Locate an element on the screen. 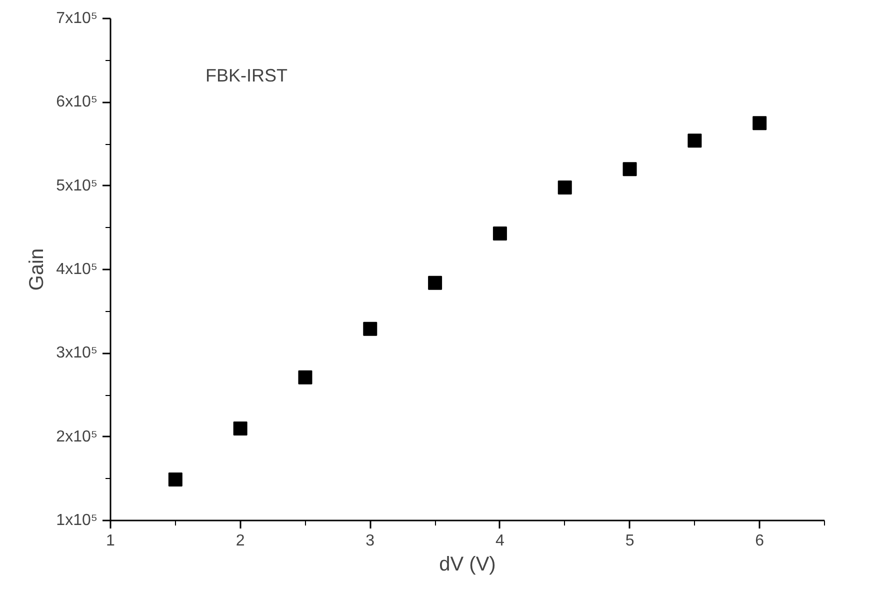 The height and width of the screenshot is (590, 869). x-tick-label: 4 is located at coordinates (500, 541).